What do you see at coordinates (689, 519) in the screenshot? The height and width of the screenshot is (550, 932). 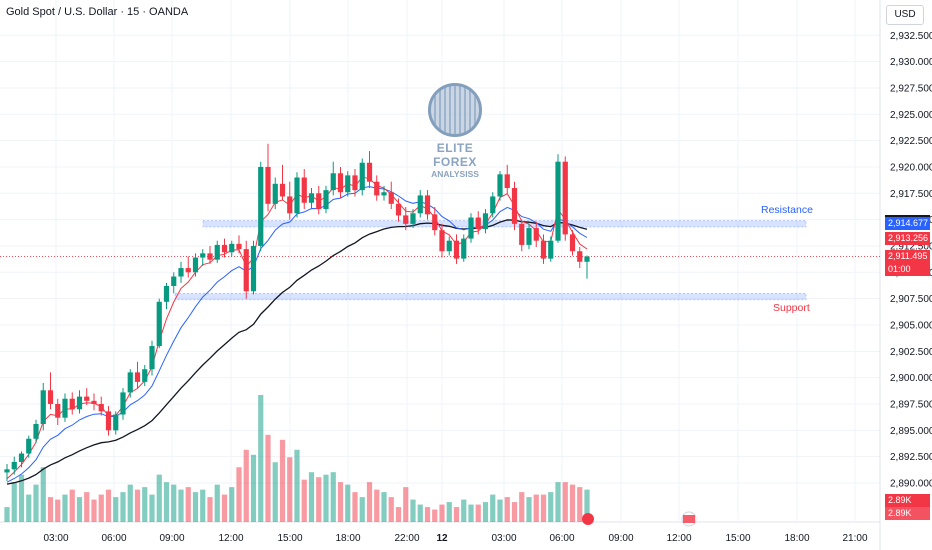 I see `us-flag-stripes` at bounding box center [689, 519].